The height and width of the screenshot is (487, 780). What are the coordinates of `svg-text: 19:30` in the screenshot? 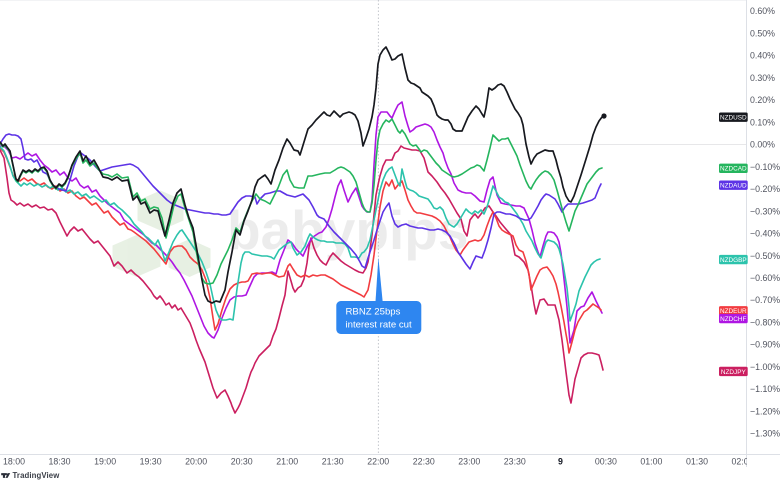 It's located at (151, 462).